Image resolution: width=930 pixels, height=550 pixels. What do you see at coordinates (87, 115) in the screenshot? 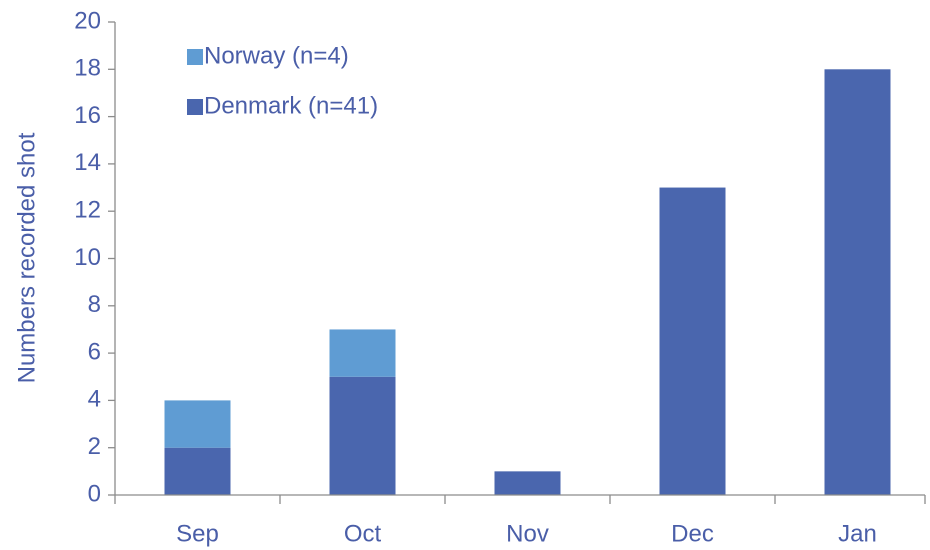
I see `y-tick-label: 16` at bounding box center [87, 115].